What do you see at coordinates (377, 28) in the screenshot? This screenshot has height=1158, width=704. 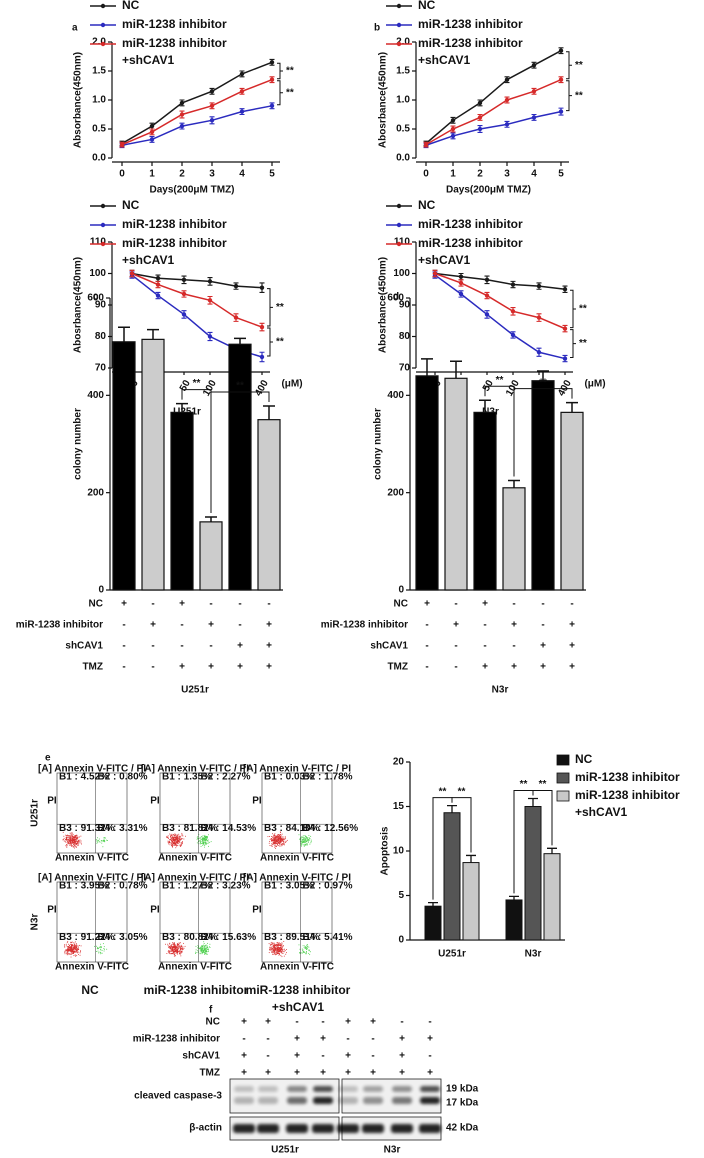 I see `panel-letter: b` at bounding box center [377, 28].